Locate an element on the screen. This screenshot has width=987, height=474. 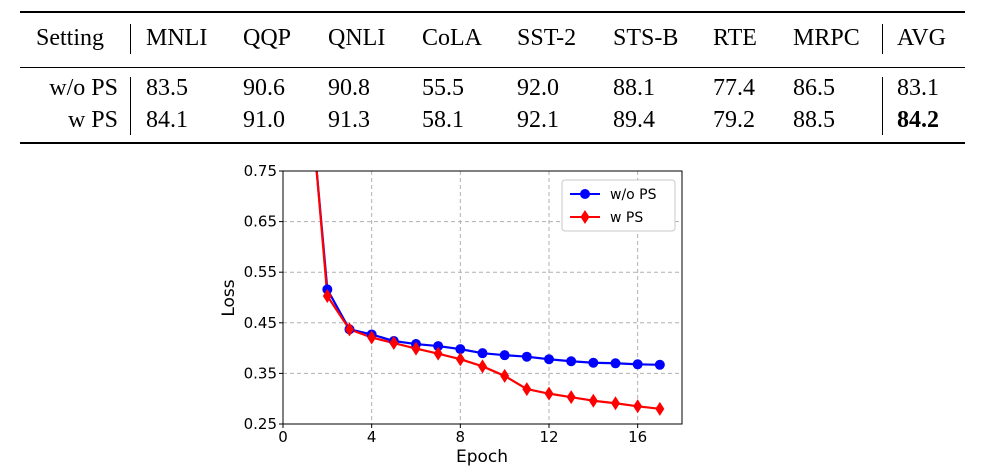
y-tick-label-1: 0.35 is located at coordinates (260, 373).